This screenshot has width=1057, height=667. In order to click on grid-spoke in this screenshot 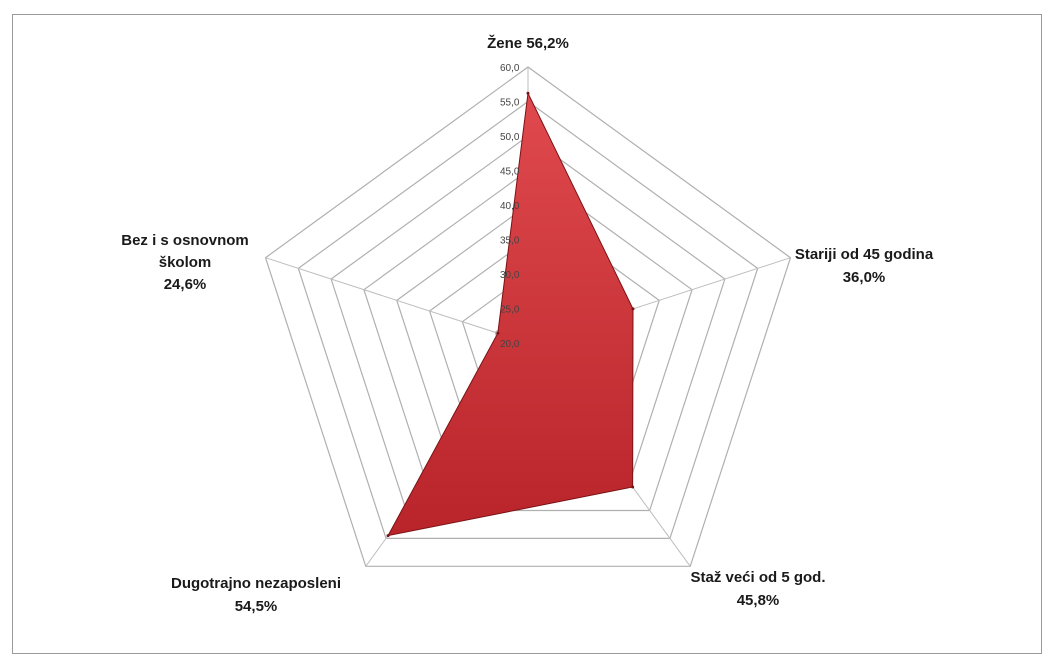, I will do `click(397, 300)`.